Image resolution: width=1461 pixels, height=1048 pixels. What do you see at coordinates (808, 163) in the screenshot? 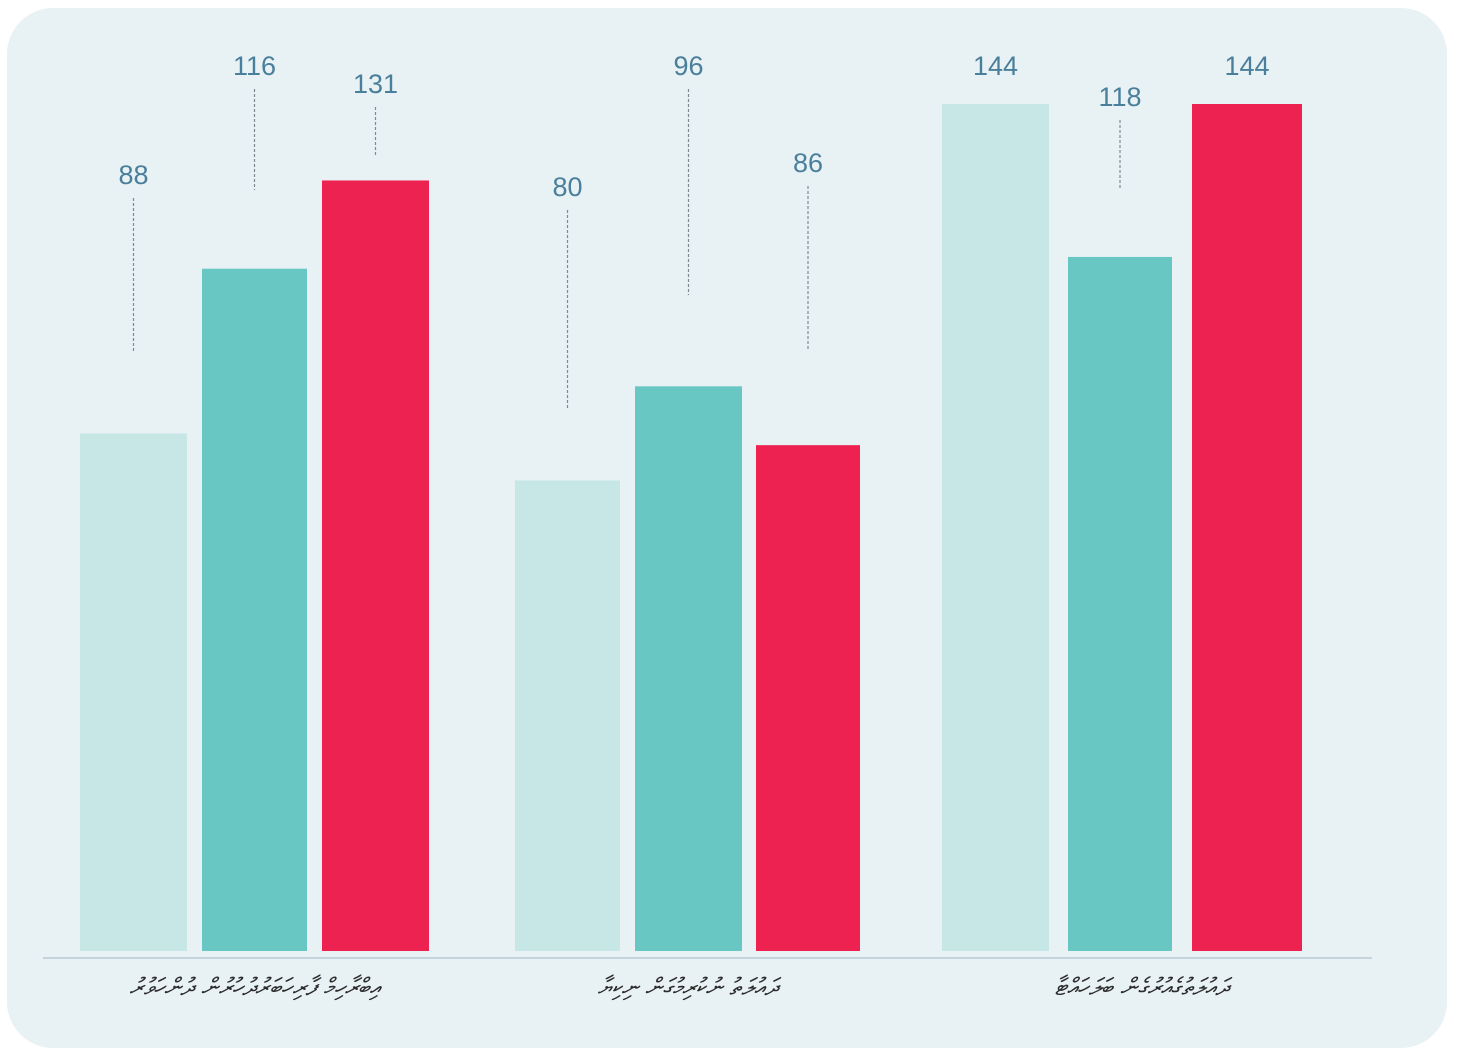
I see `value-label-2-3: 86` at bounding box center [808, 163].